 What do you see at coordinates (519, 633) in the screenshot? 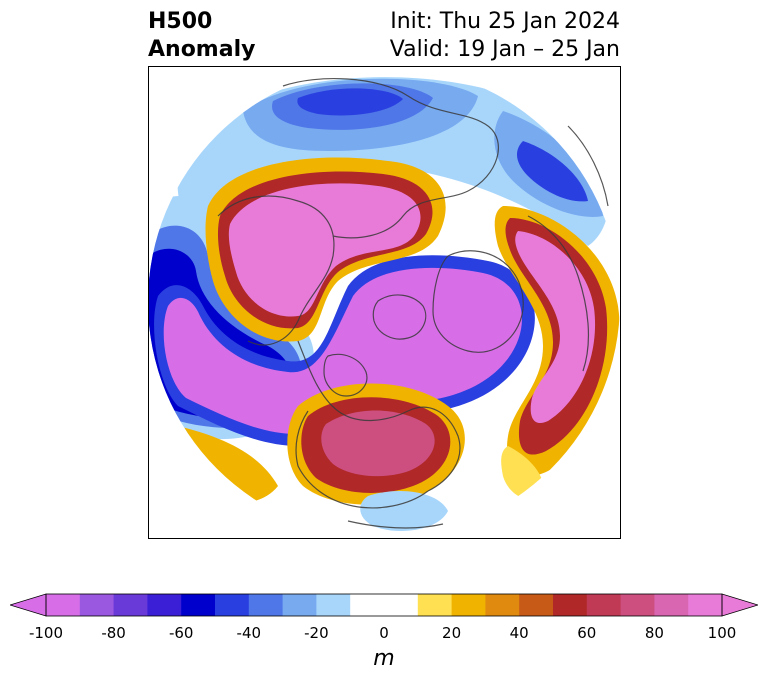
I see `colorbar-tick-label: 40` at bounding box center [519, 633].